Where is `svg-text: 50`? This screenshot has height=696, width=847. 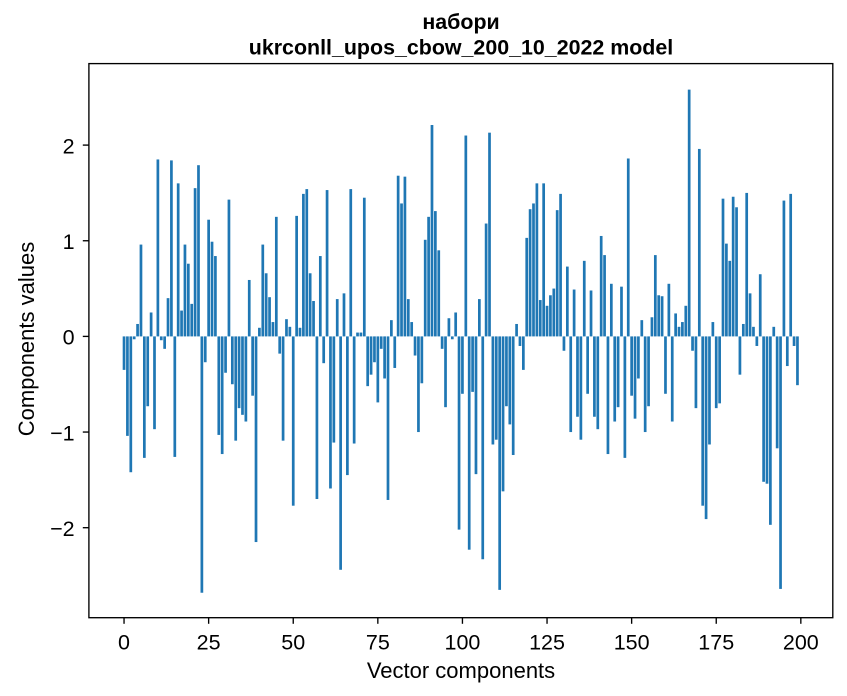
svg-text: 50 is located at coordinates (293, 643).